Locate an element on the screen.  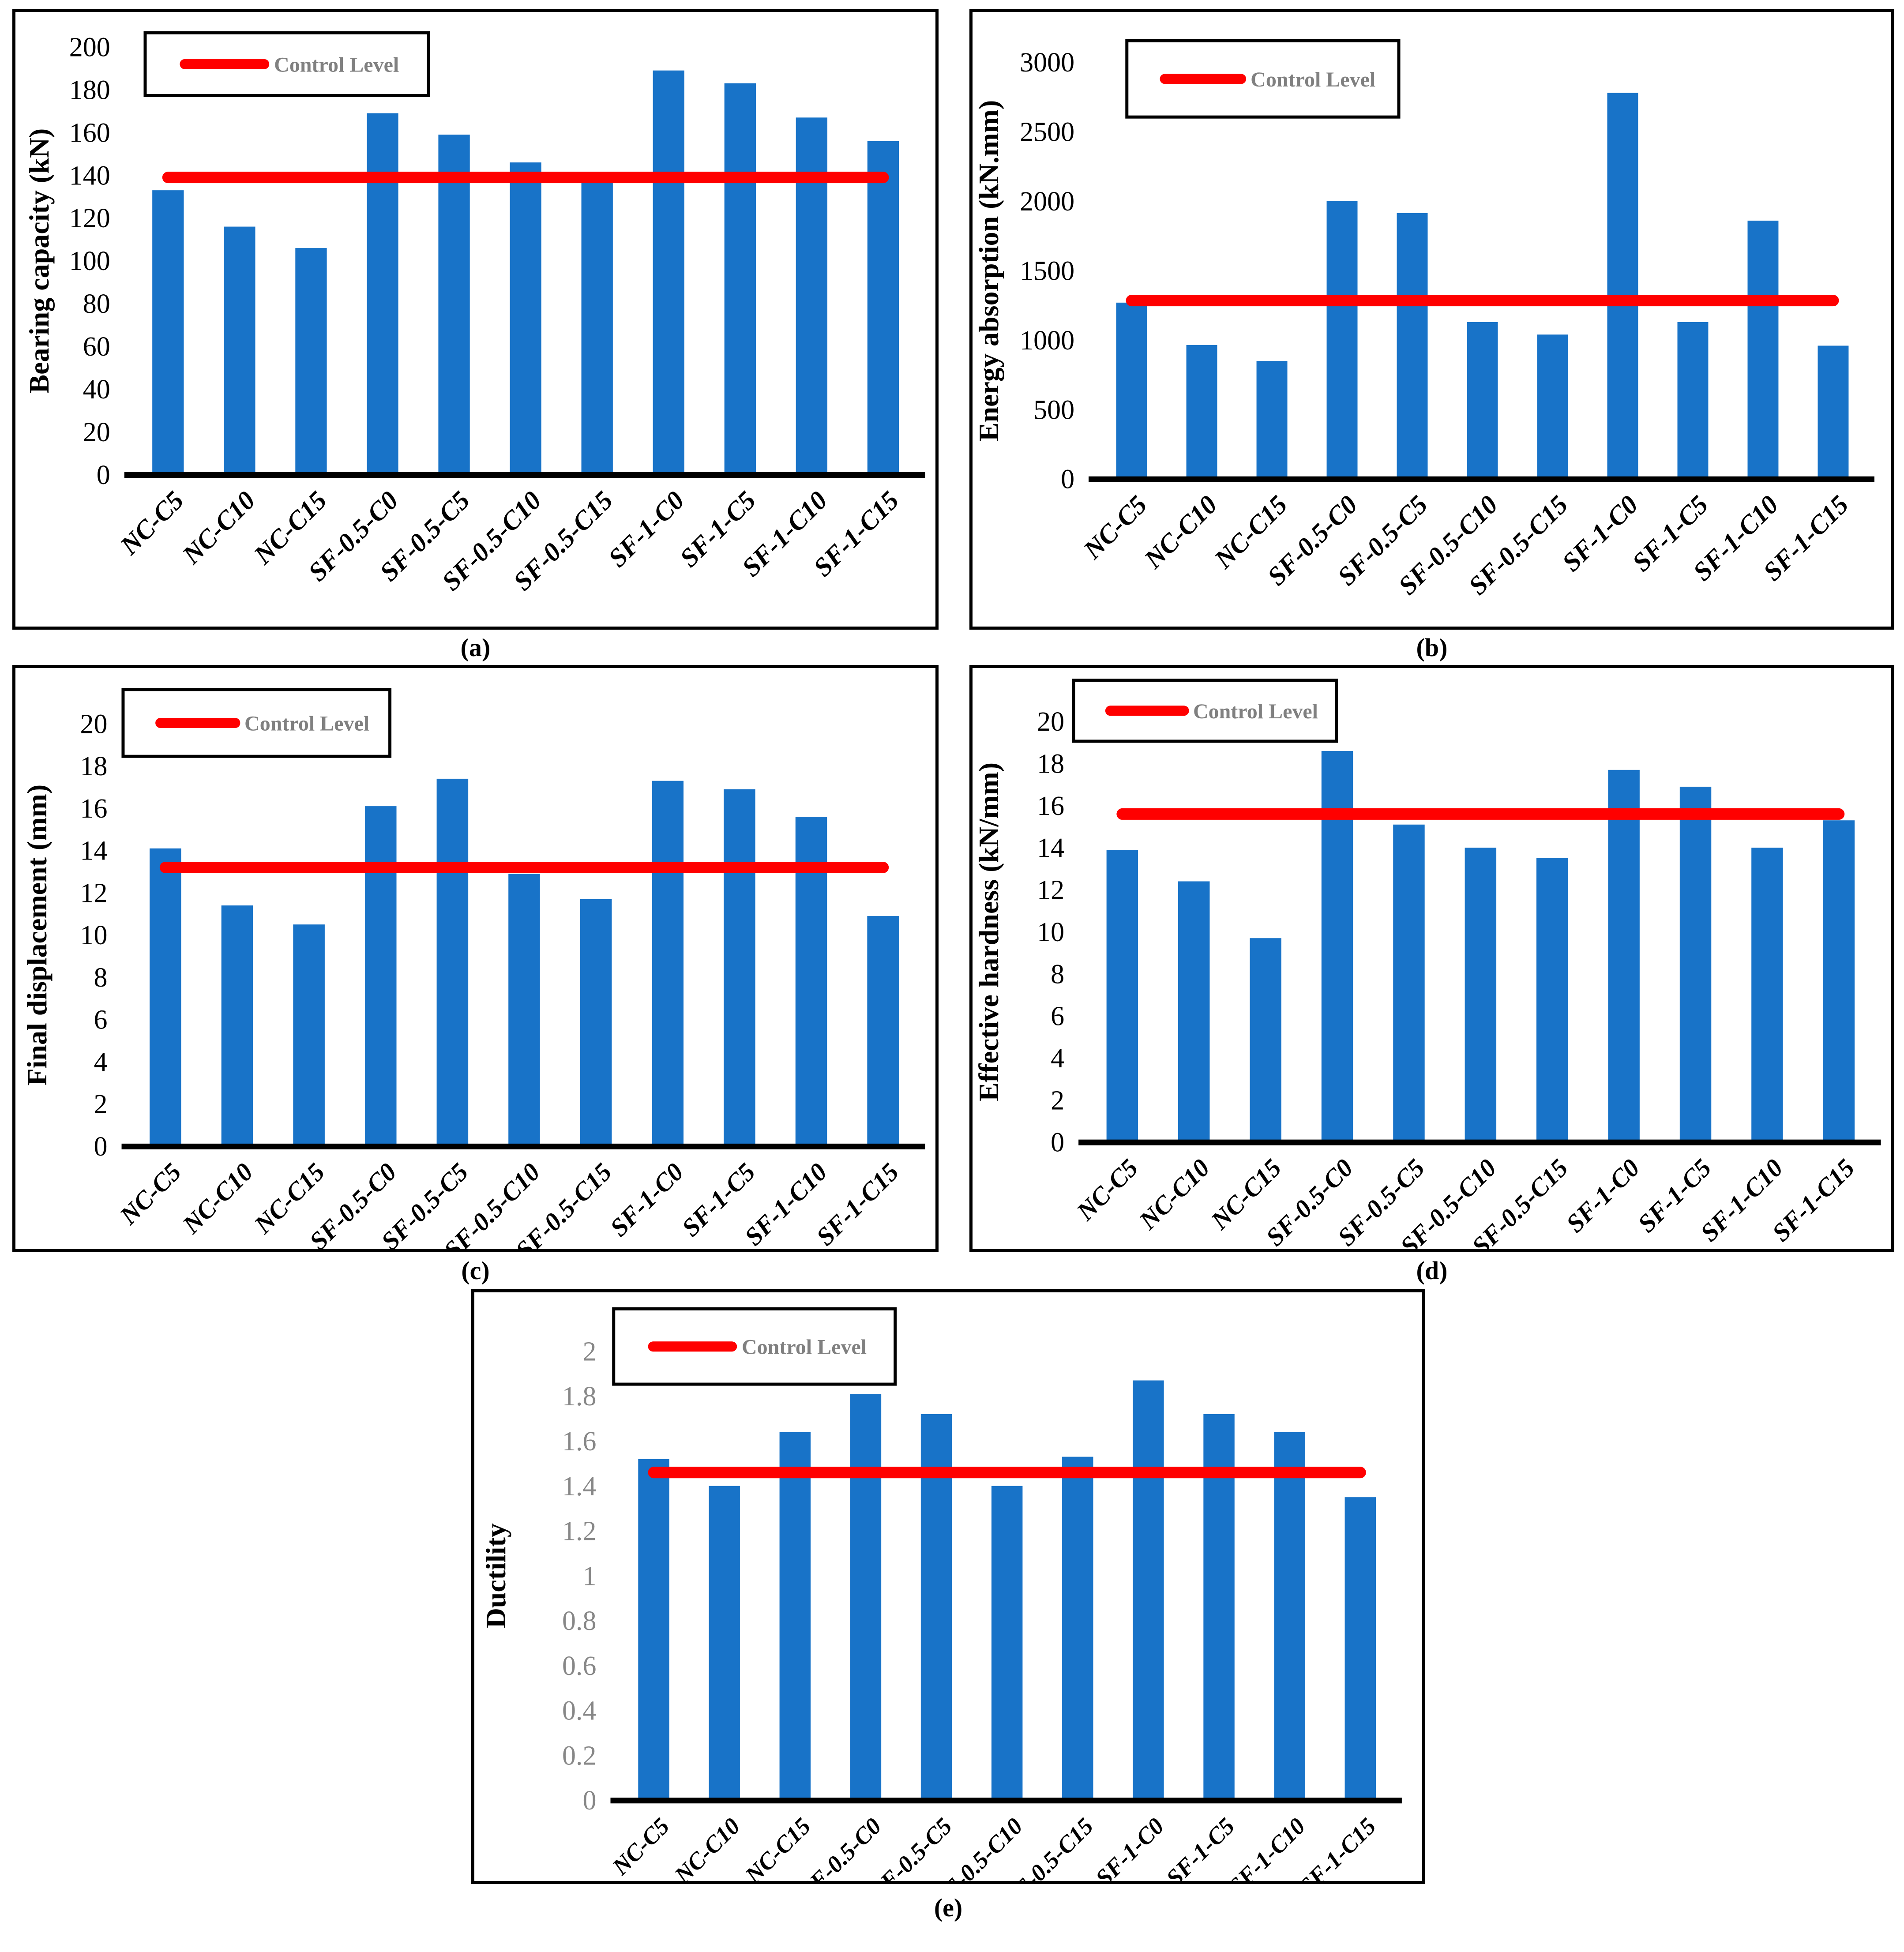
y-tick-label: 1.2 is located at coordinates (580, 1532).